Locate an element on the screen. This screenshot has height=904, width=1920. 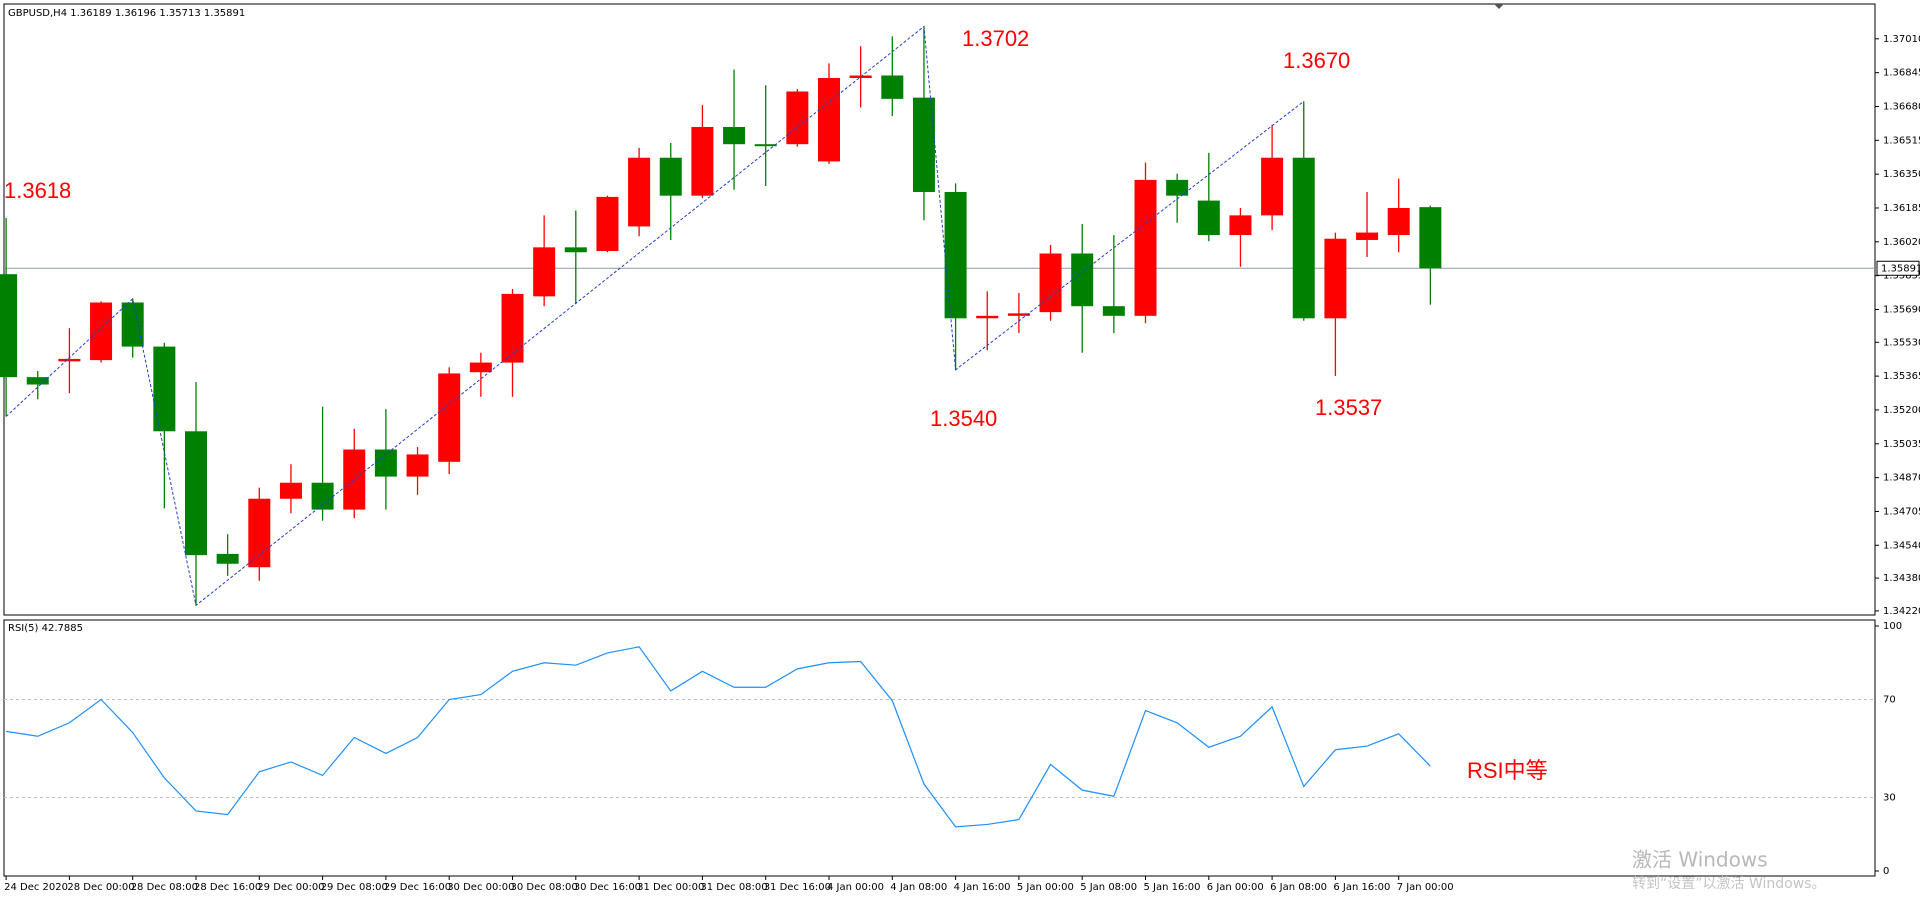
y-tick-label: 1.35200 is located at coordinates (1901, 410).